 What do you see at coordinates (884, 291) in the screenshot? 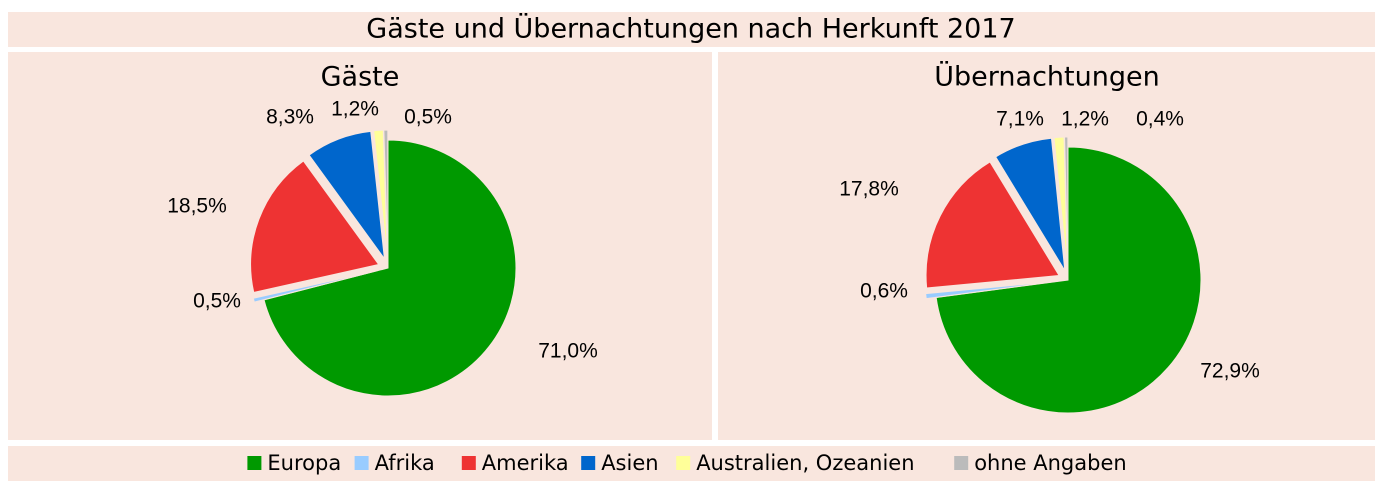
I see `data-label: 0,6%` at bounding box center [884, 291].